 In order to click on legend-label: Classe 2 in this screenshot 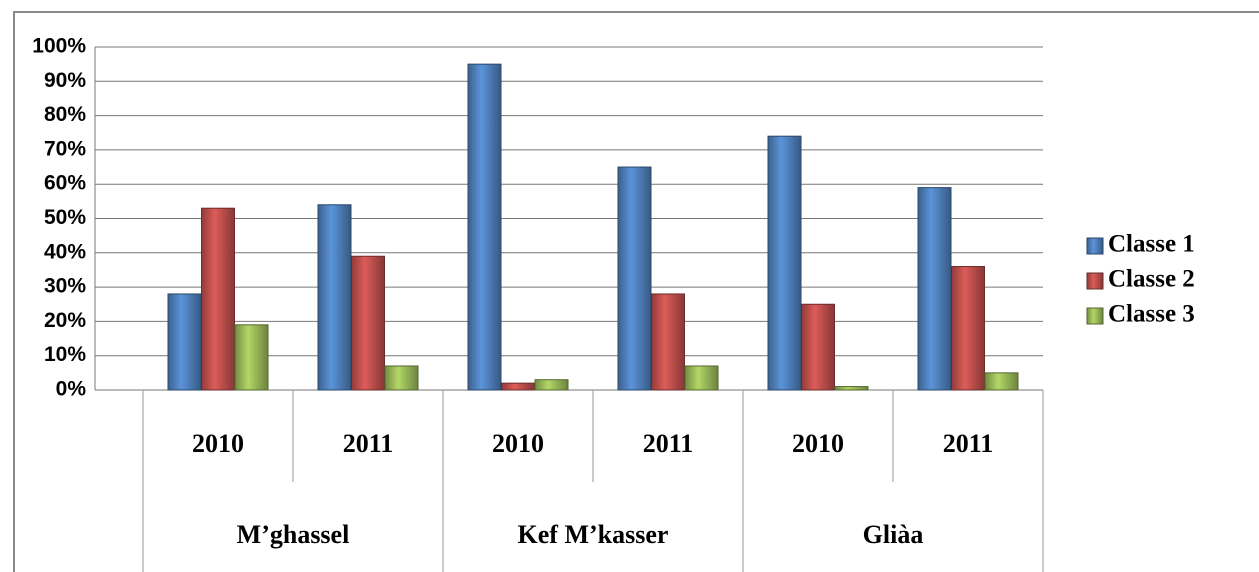, I will do `click(1151, 279)`.